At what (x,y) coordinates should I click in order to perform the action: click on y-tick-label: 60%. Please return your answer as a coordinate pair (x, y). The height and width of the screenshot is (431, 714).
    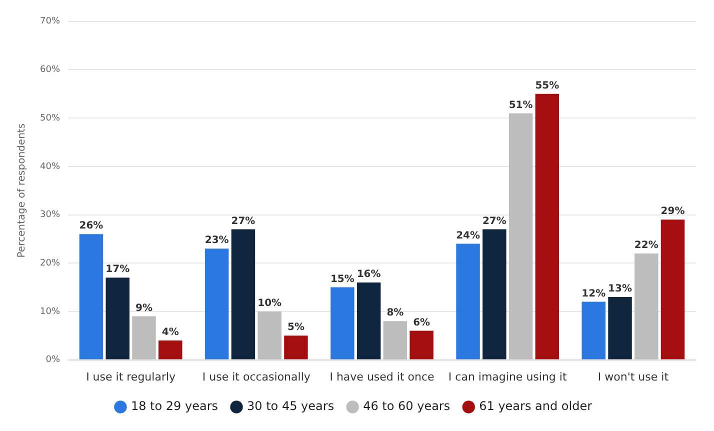
    Looking at the image, I should click on (50, 70).